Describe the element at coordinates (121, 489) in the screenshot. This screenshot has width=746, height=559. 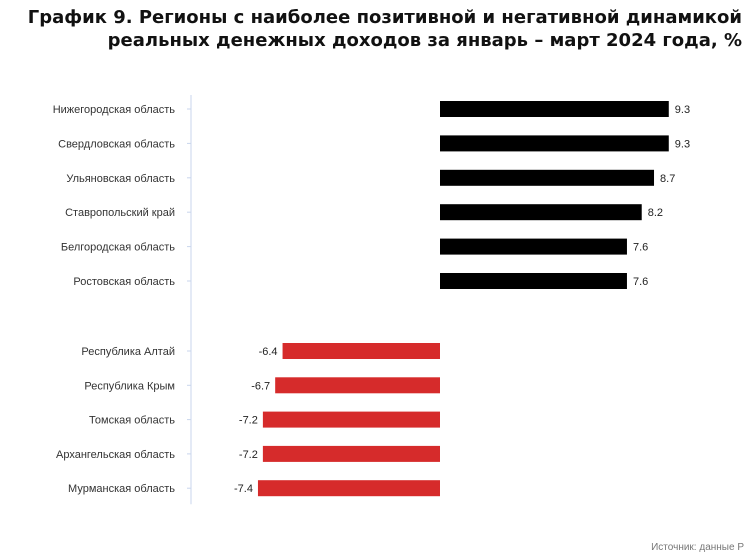
I see `category-label: Мурманская область` at that location.